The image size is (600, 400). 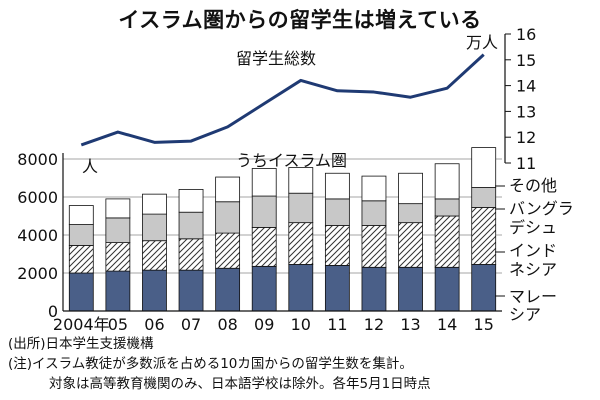 What do you see at coordinates (533, 250) in the screenshot?
I see `legend-label-インドネシア: インド` at bounding box center [533, 250].